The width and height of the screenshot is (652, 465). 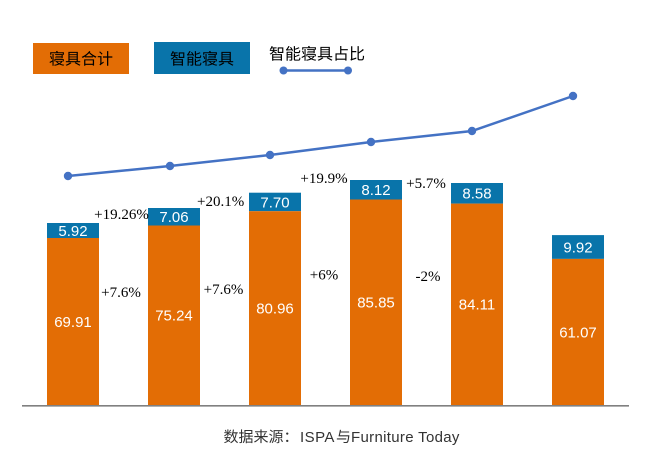 I want to click on svg-text: +20.1%, so click(x=220, y=202).